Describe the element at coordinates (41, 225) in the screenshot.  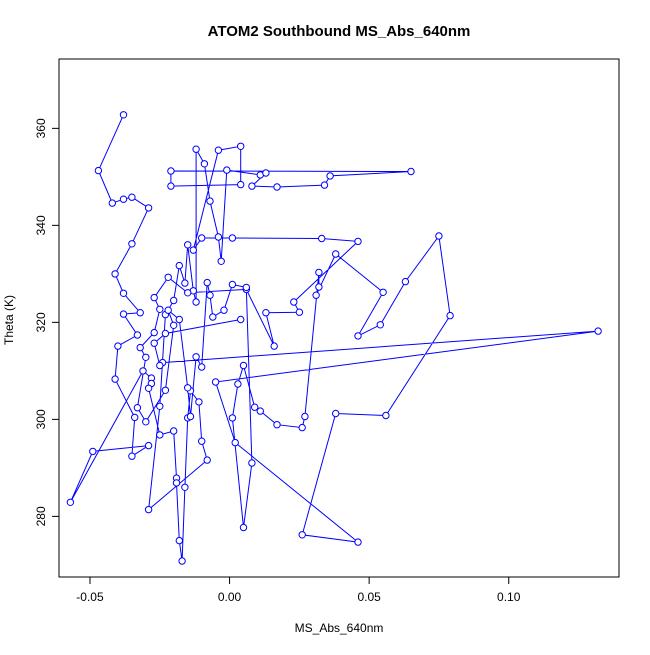
I see `y-tick-label: 340` at that location.